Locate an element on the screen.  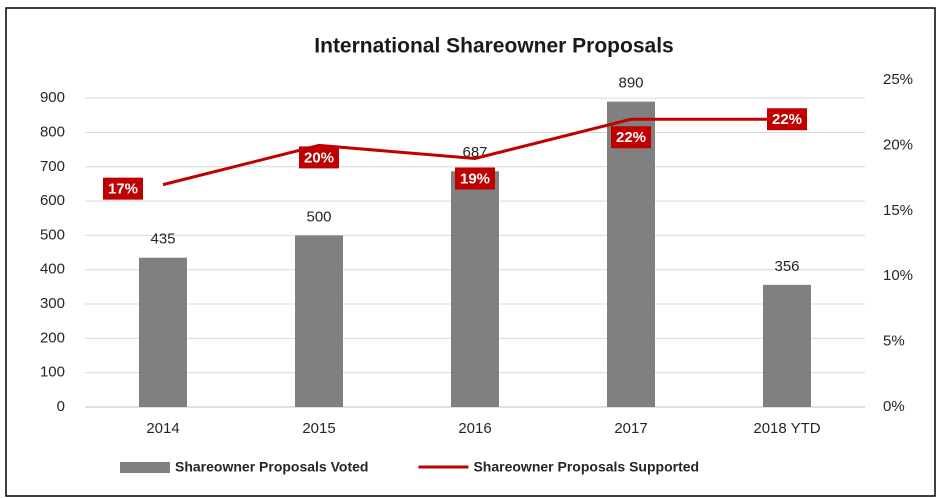
line-value-label: 19% is located at coordinates (475, 178).